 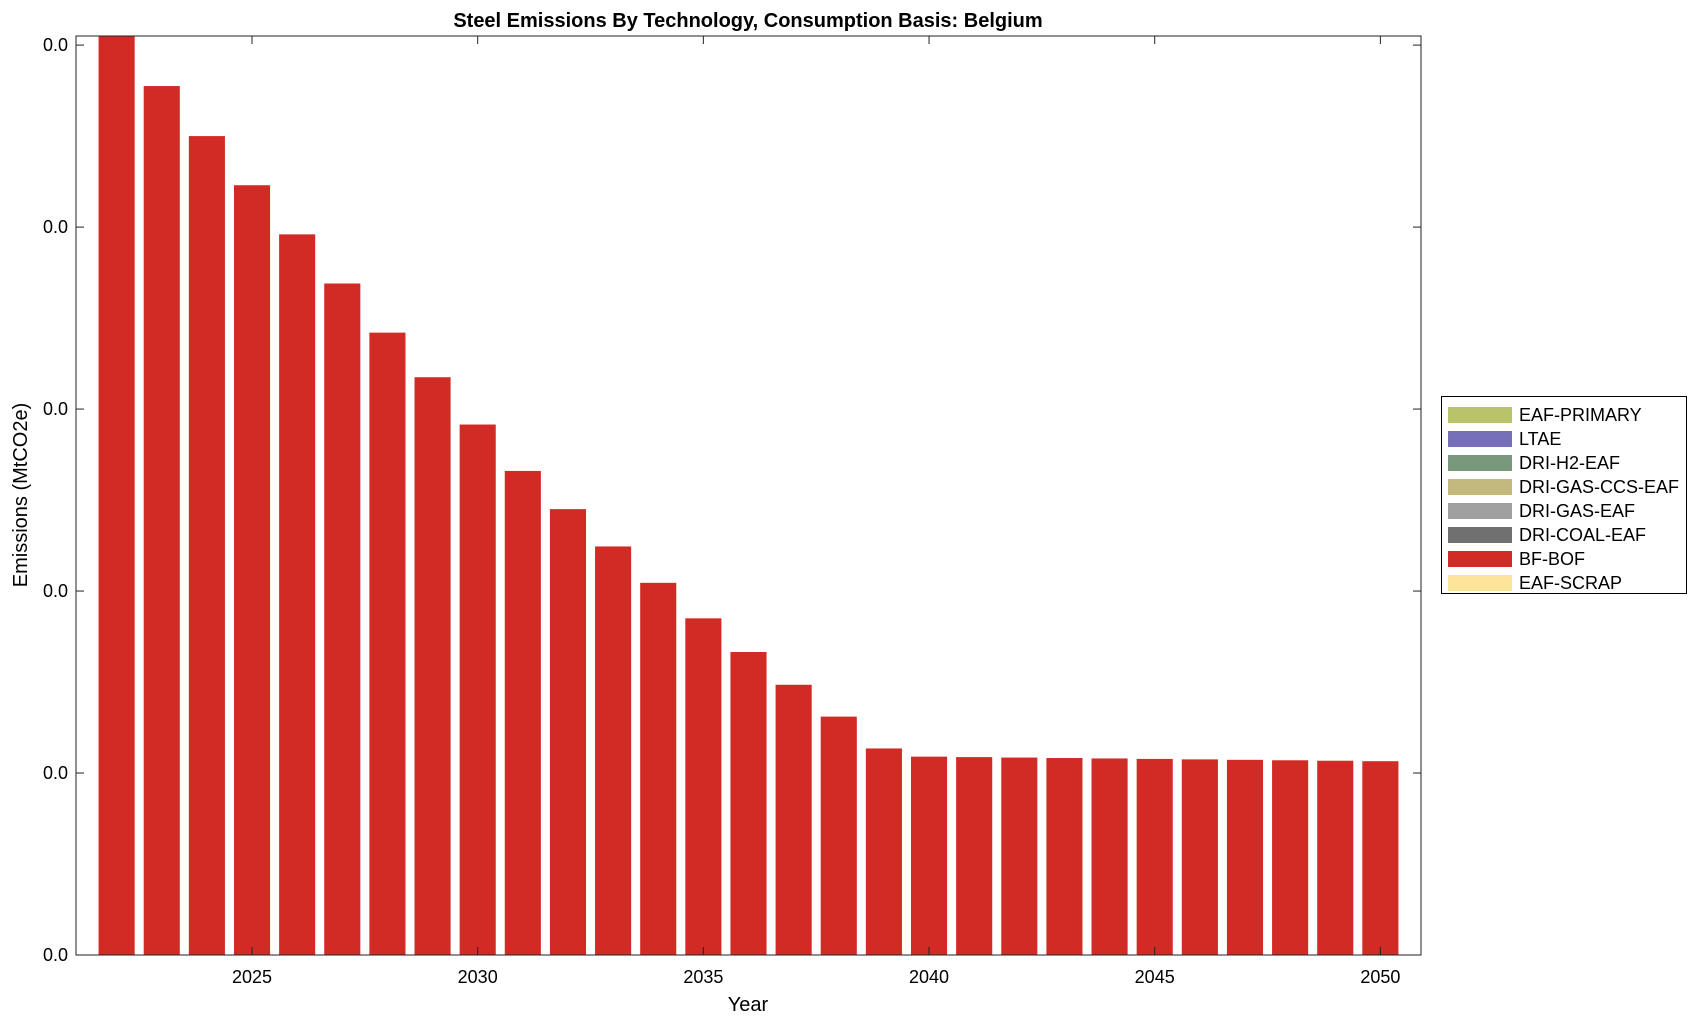 What do you see at coordinates (1154, 856) in the screenshot?
I see `bar-bf-bof-2045` at bounding box center [1154, 856].